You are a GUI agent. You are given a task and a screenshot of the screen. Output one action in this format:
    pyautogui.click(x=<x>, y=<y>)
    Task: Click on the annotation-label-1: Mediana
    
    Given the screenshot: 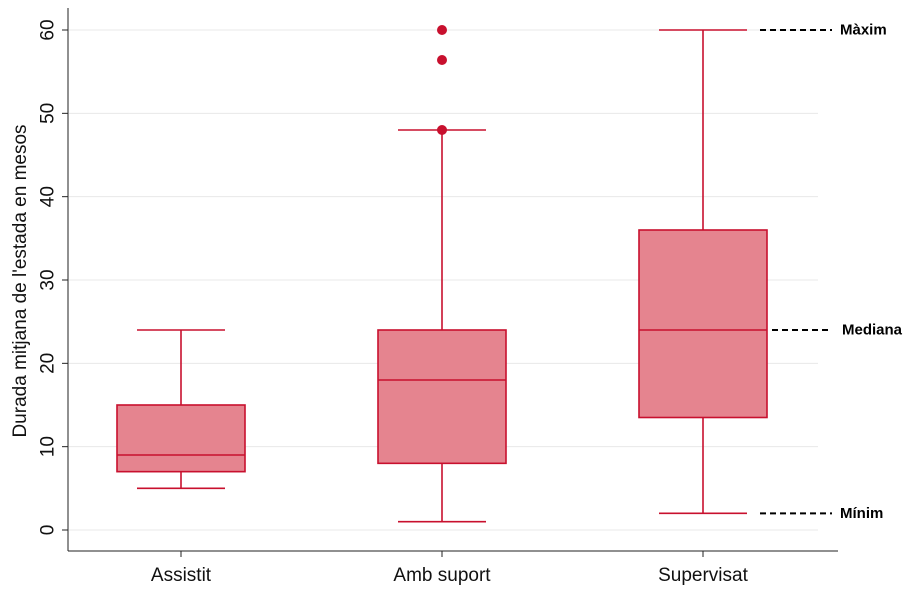 What is the action you would take?
    pyautogui.click(x=872, y=330)
    